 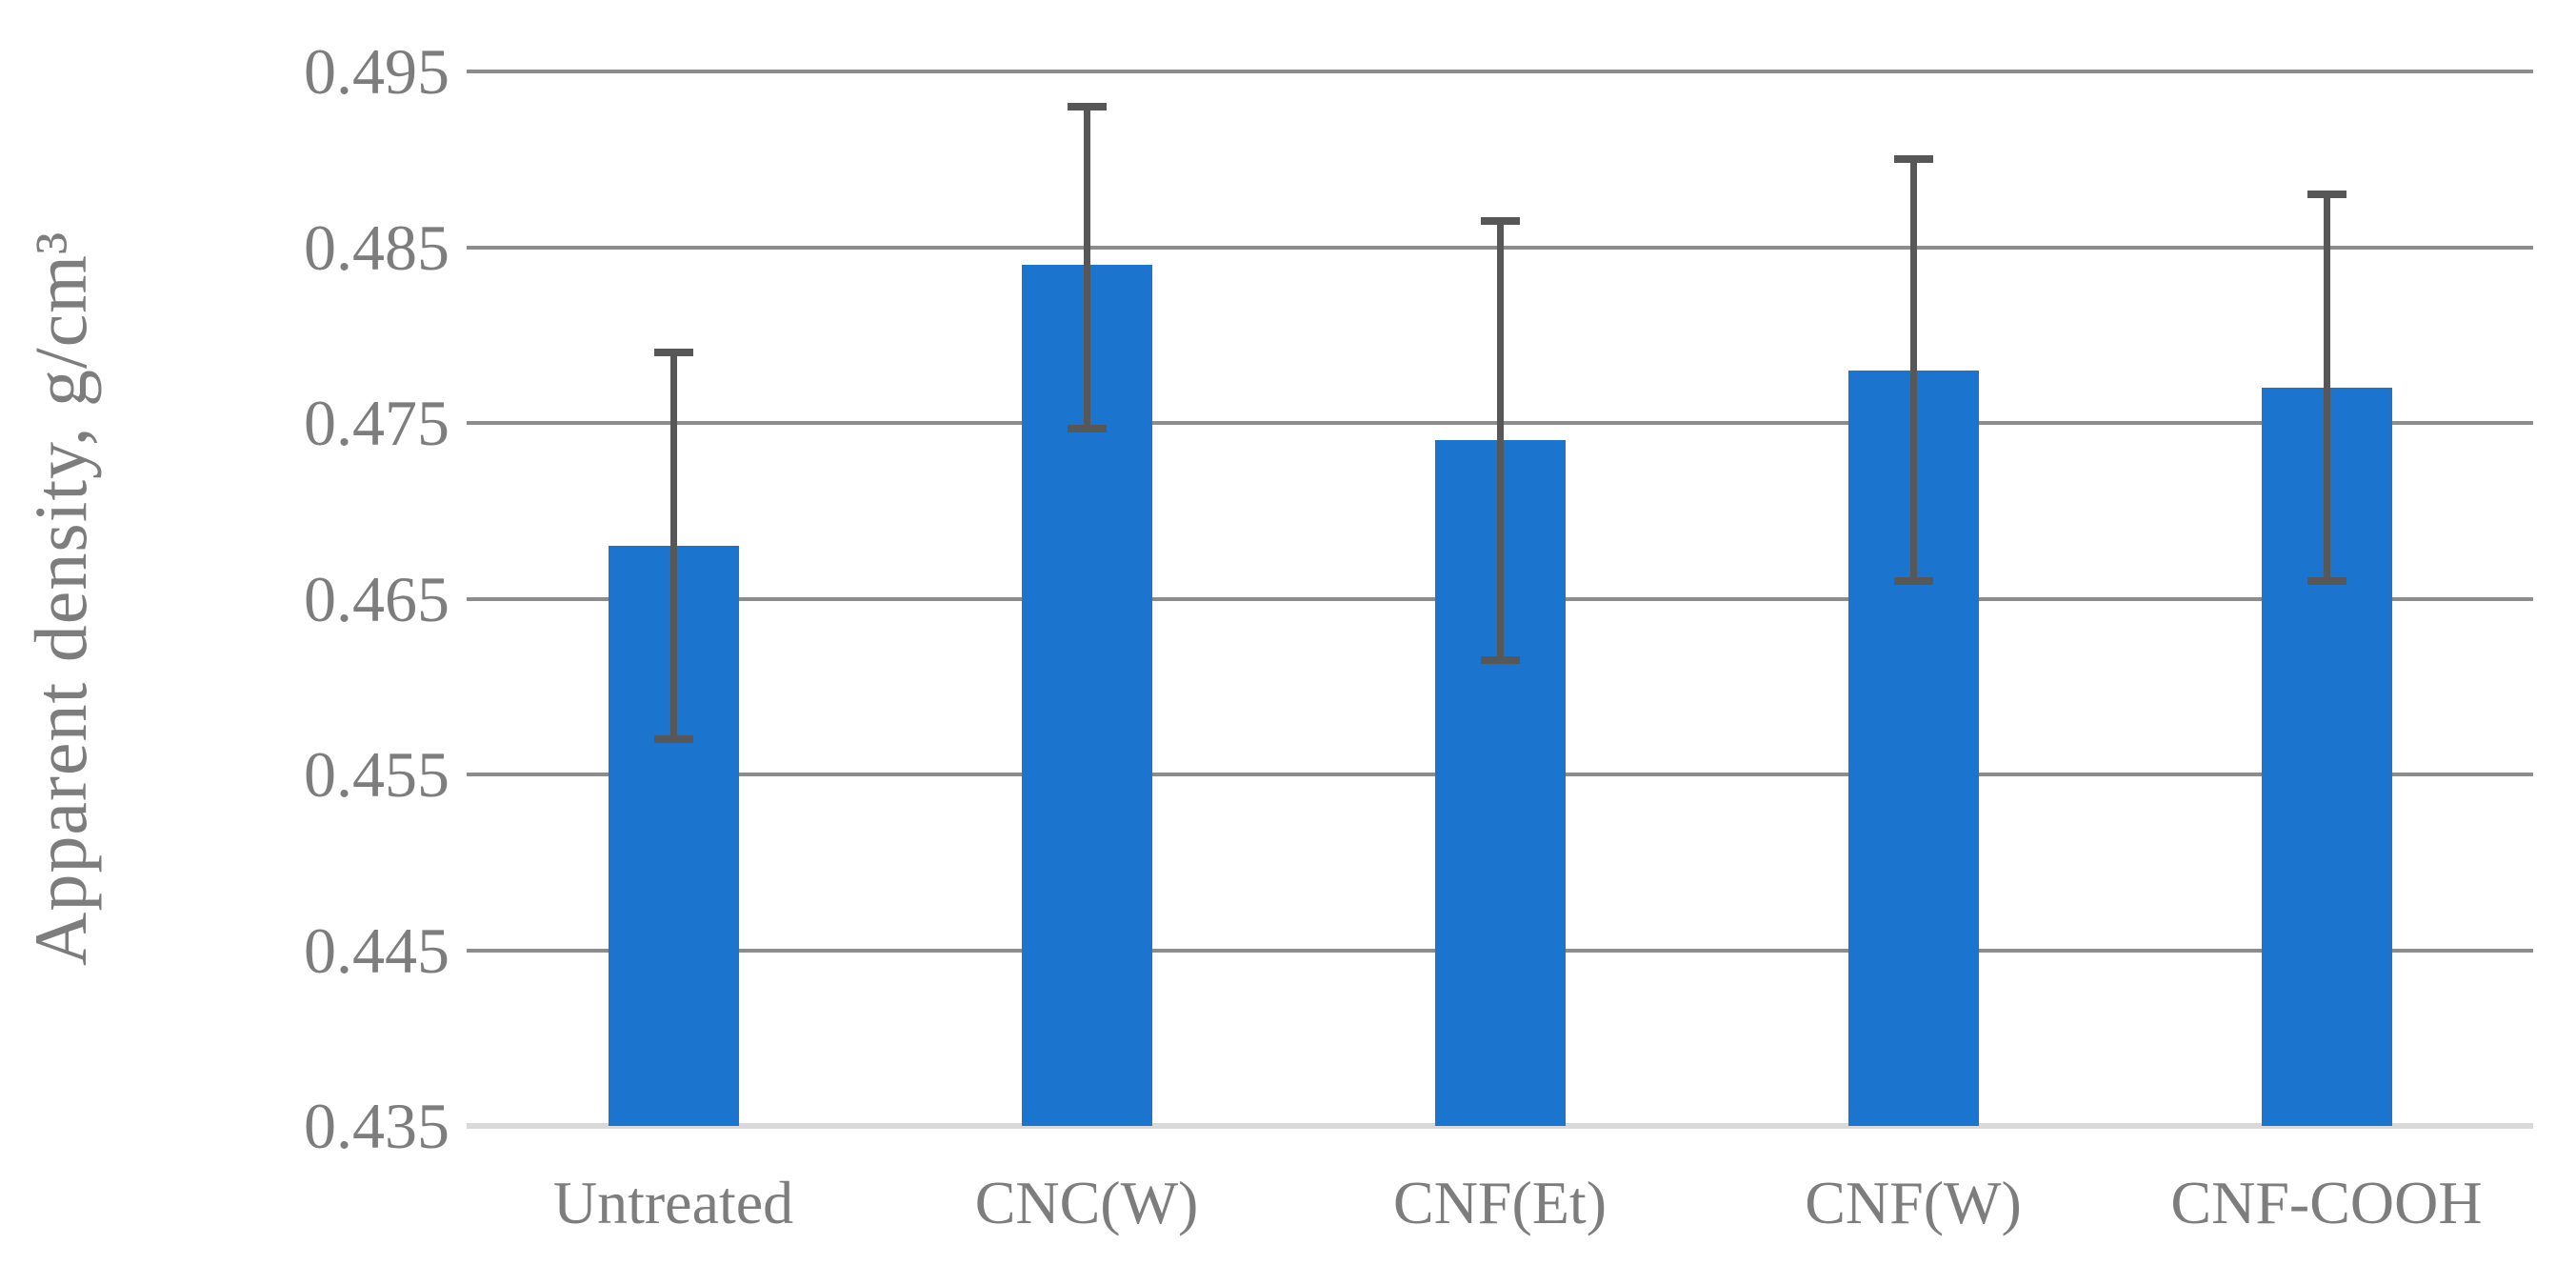 I want to click on y-tick-label: 0.495, so click(x=376, y=71).